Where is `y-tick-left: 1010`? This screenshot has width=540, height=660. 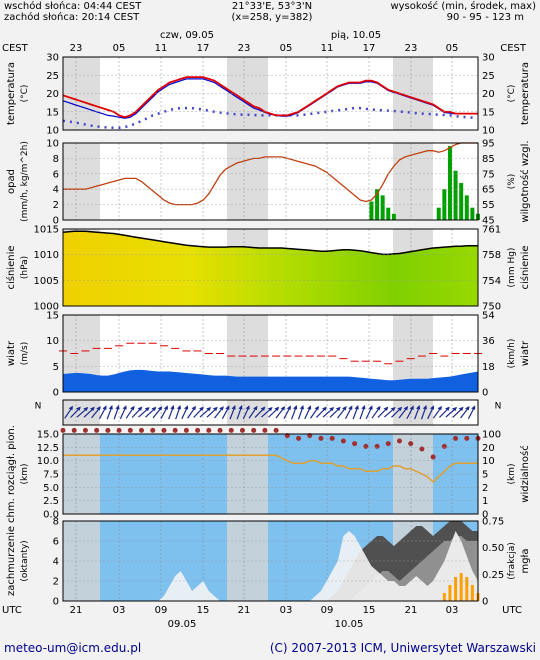 y-tick-left: 1010 is located at coordinates (46, 255).